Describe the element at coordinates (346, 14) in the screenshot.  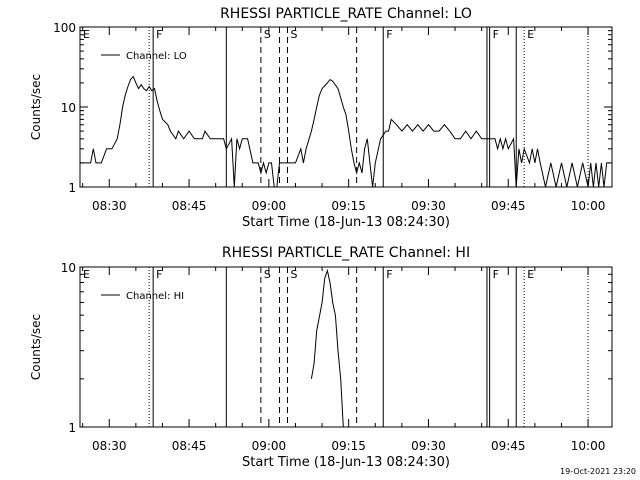
I see `chart-title: RHESSI PARTICLE_RATE Channel: LO` at that location.